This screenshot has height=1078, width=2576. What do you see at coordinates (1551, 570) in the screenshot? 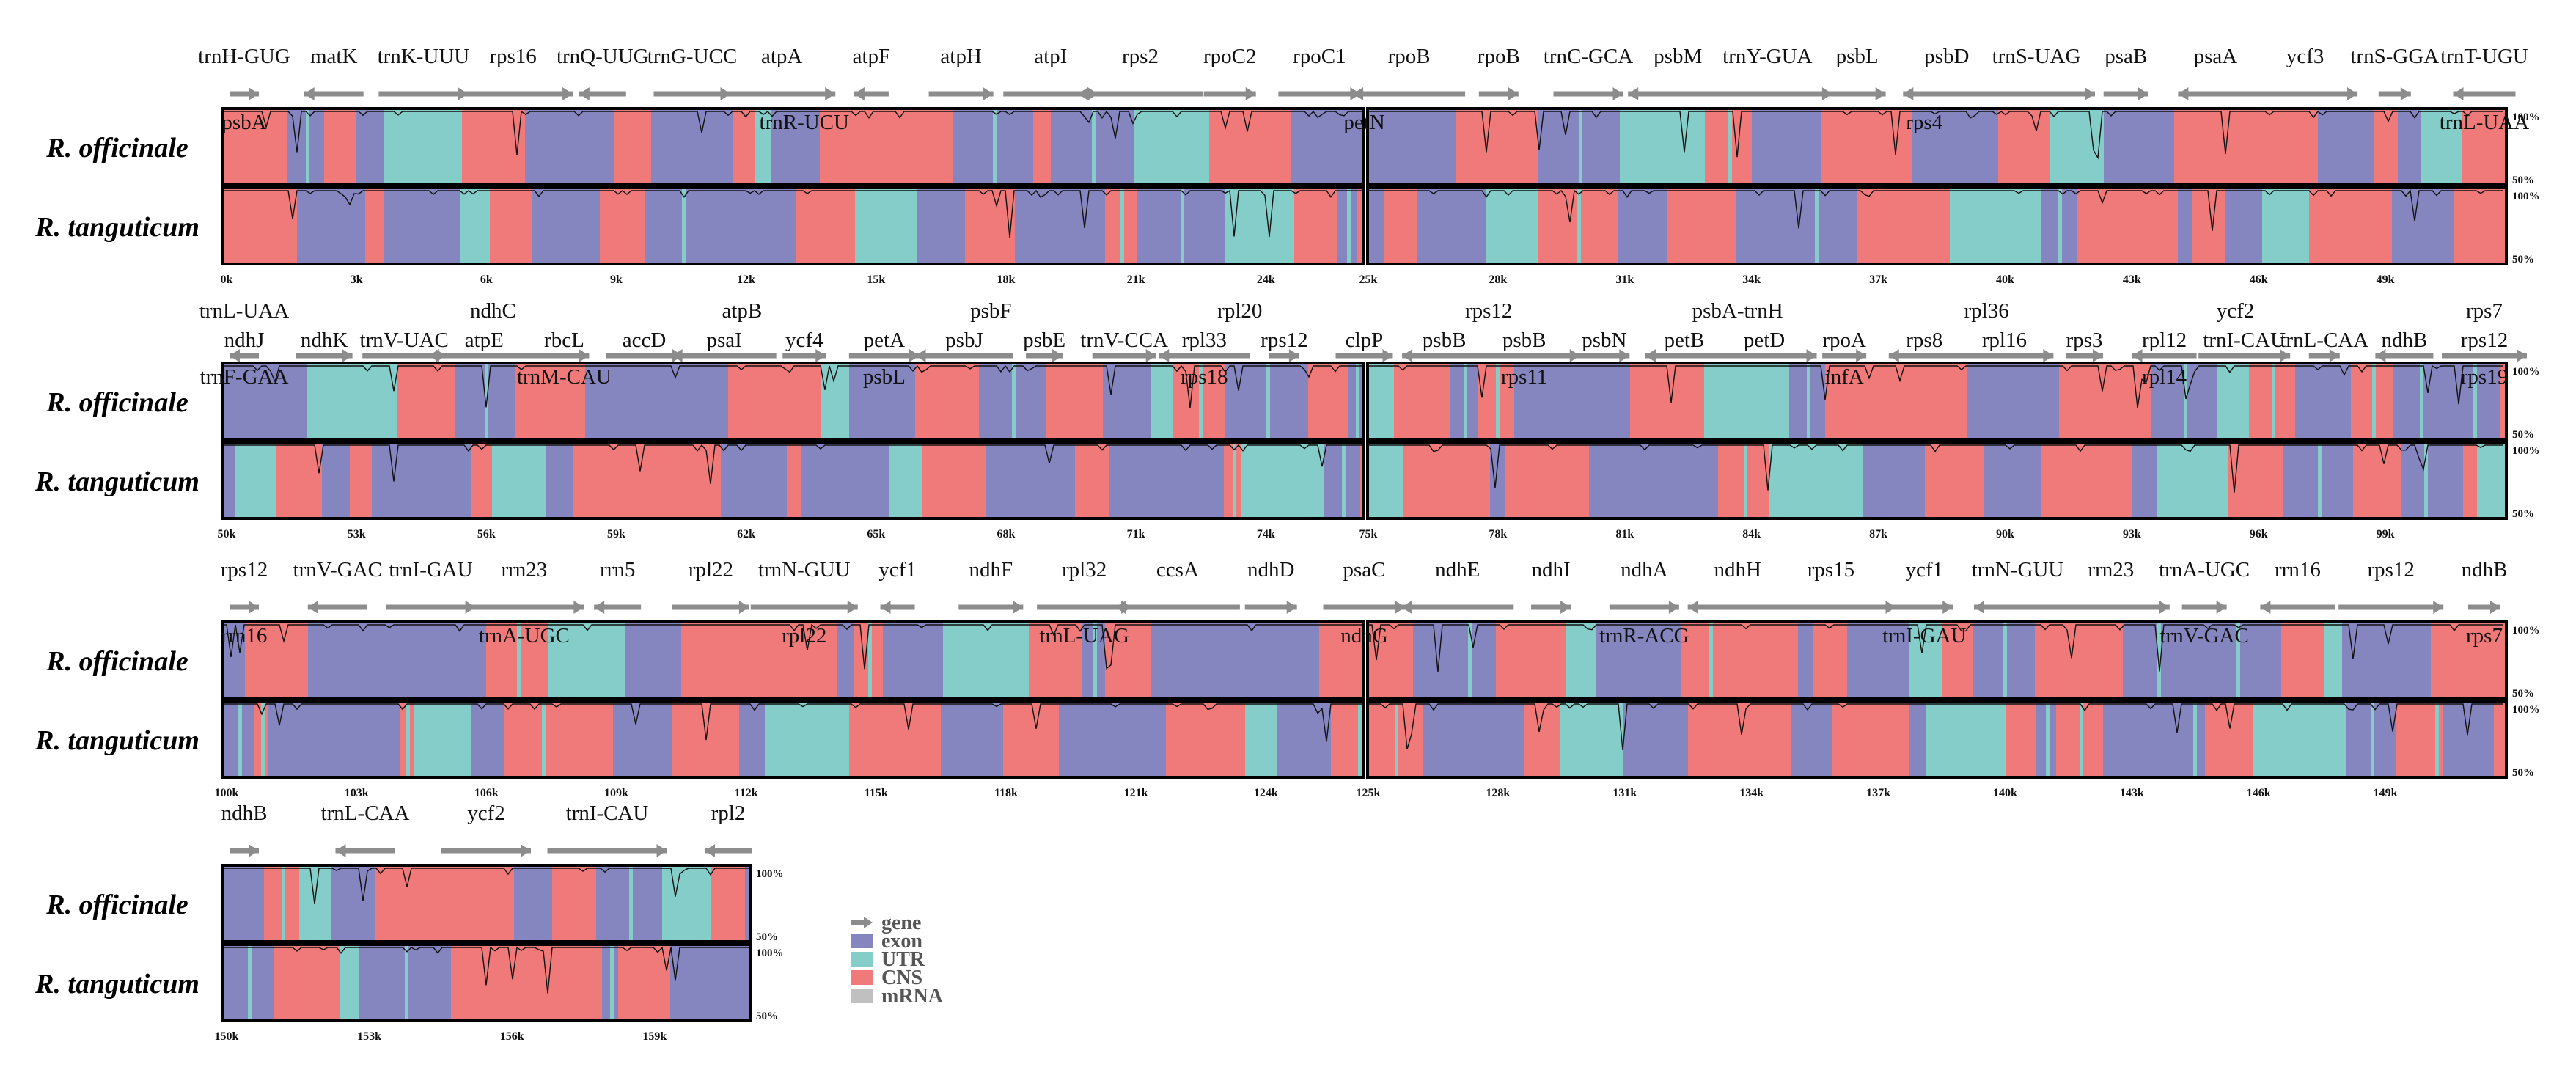
I see `gene-label: ndhI` at bounding box center [1551, 570].